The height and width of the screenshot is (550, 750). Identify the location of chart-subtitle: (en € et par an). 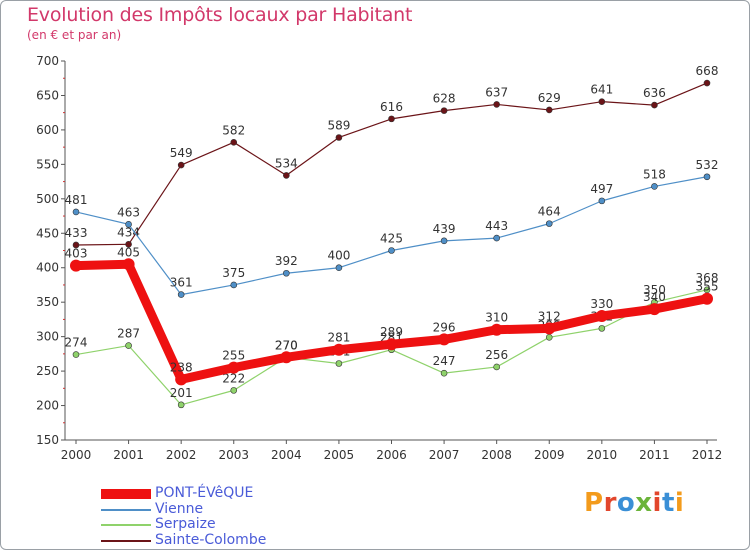
(74, 35).